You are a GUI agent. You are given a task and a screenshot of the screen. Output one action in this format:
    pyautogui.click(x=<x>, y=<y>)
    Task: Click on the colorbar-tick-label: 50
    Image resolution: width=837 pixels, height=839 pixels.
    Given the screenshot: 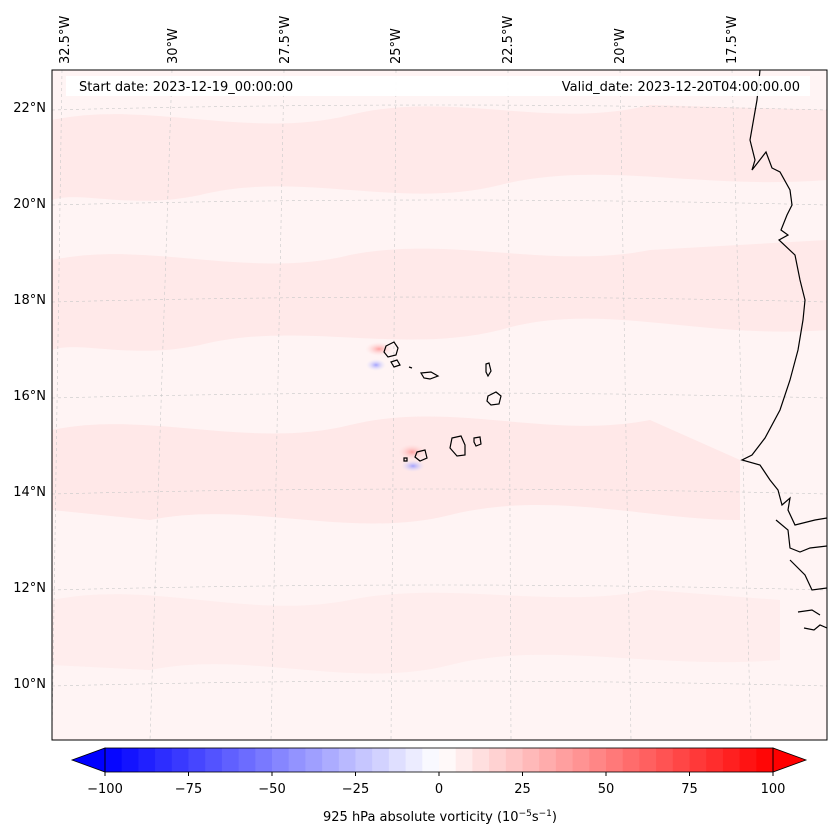 What is the action you would take?
    pyautogui.click(x=606, y=789)
    